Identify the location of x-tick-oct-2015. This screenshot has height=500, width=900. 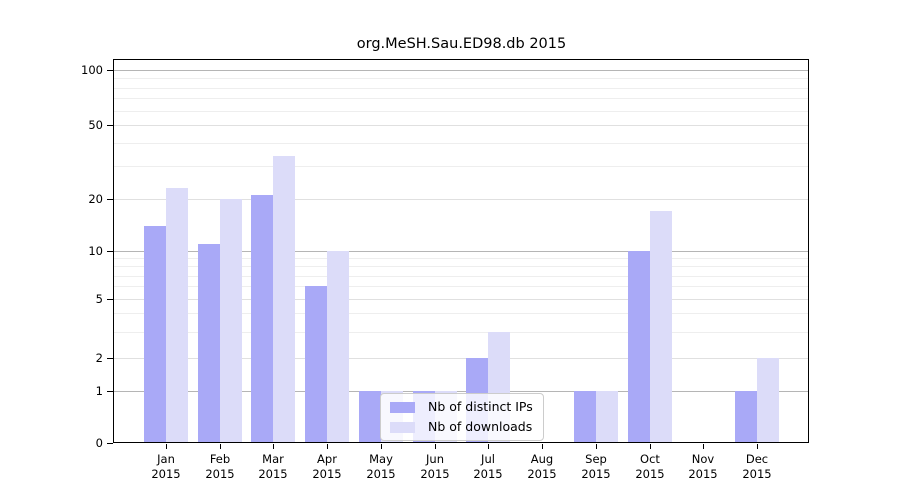
(650, 446).